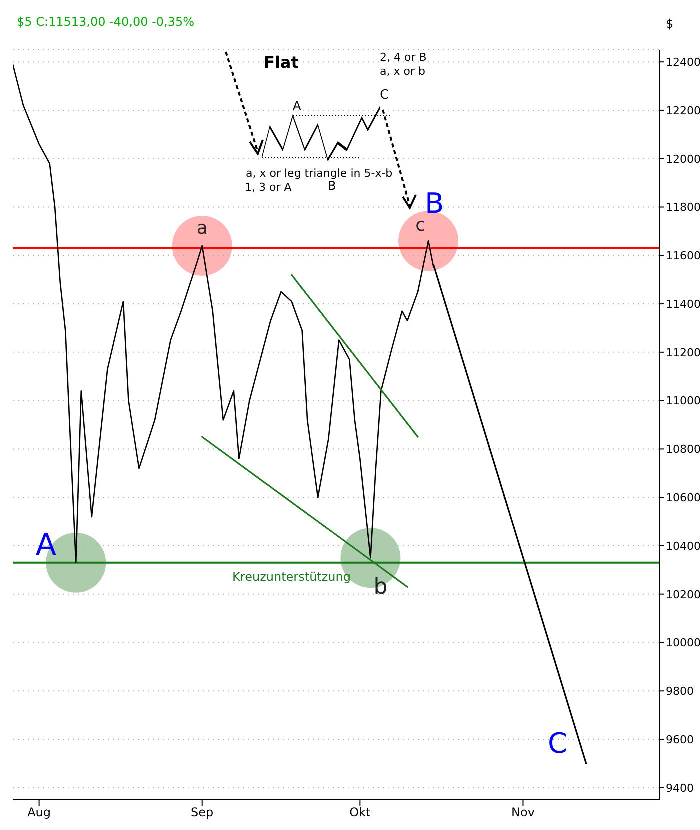 This screenshot has height=830, width=700. Describe the element at coordinates (683, 159) in the screenshot. I see `y-tick-label: 12000` at that location.